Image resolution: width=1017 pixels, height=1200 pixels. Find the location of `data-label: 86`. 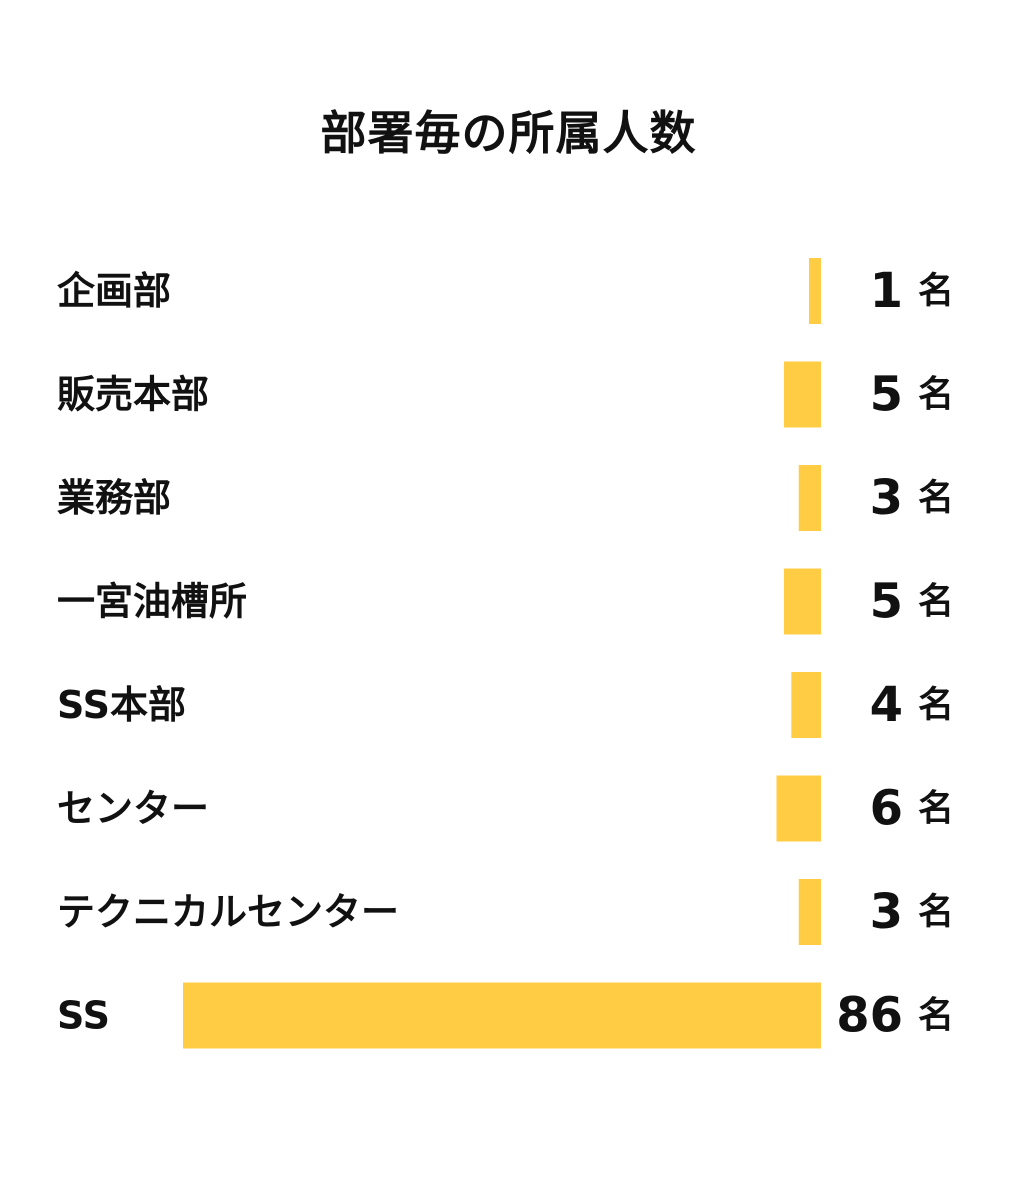

data-label: 86 is located at coordinates (869, 1016).